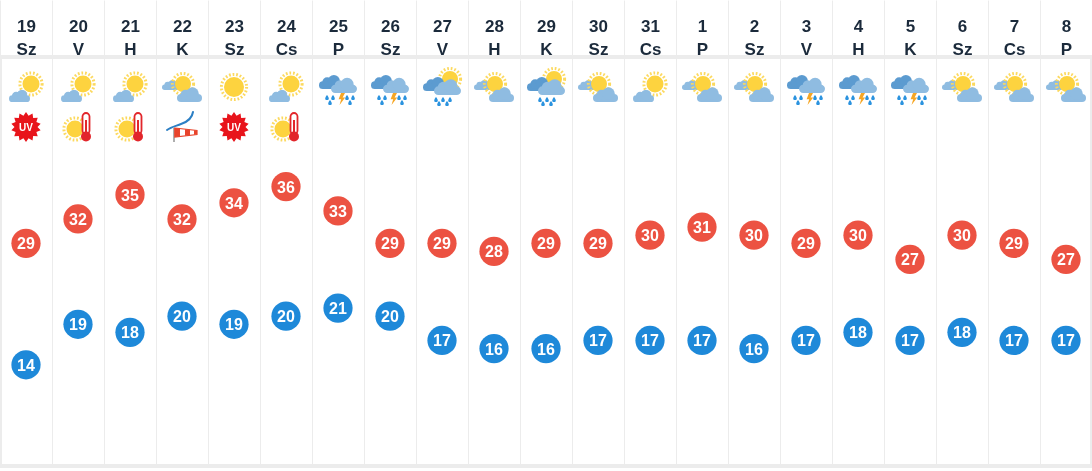 Image resolution: width=1092 pixels, height=471 pixels. What do you see at coordinates (494, 37) in the screenshot?
I see `x-tick-label: 28 H` at bounding box center [494, 37].